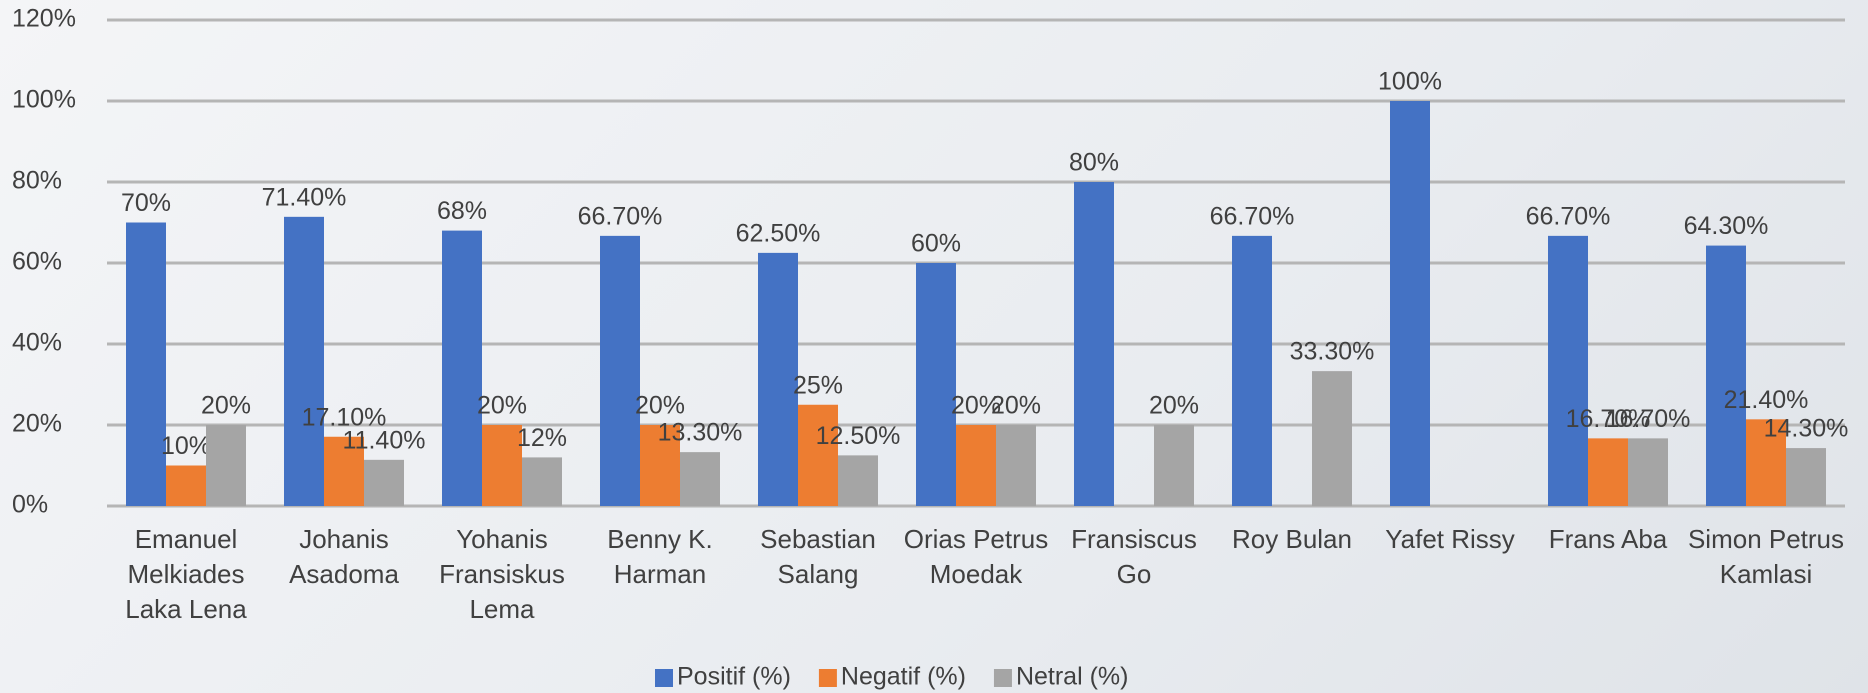 Image resolution: width=1868 pixels, height=693 pixels. Describe the element at coordinates (1410, 82) in the screenshot. I see `data-label: 100%` at that location.